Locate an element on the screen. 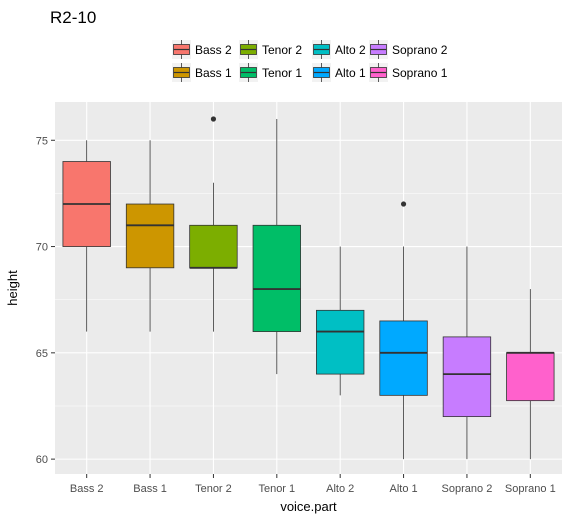  legend-item-tenor-2: Tenor 2 is located at coordinates (270, 49).